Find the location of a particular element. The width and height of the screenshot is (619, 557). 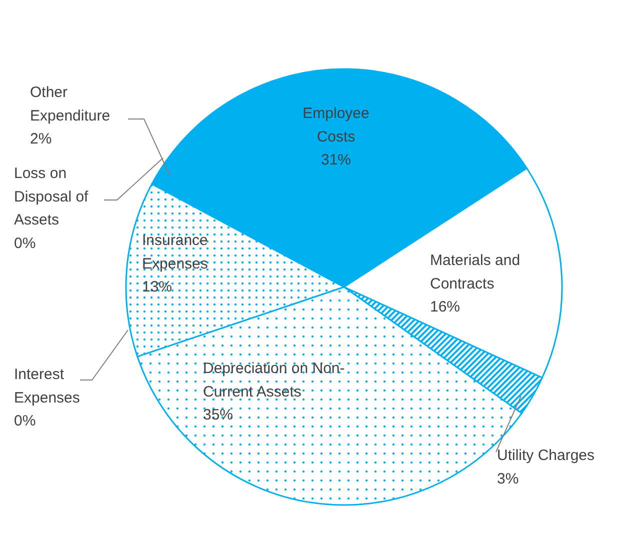

data-label: 16% is located at coordinates (445, 307).